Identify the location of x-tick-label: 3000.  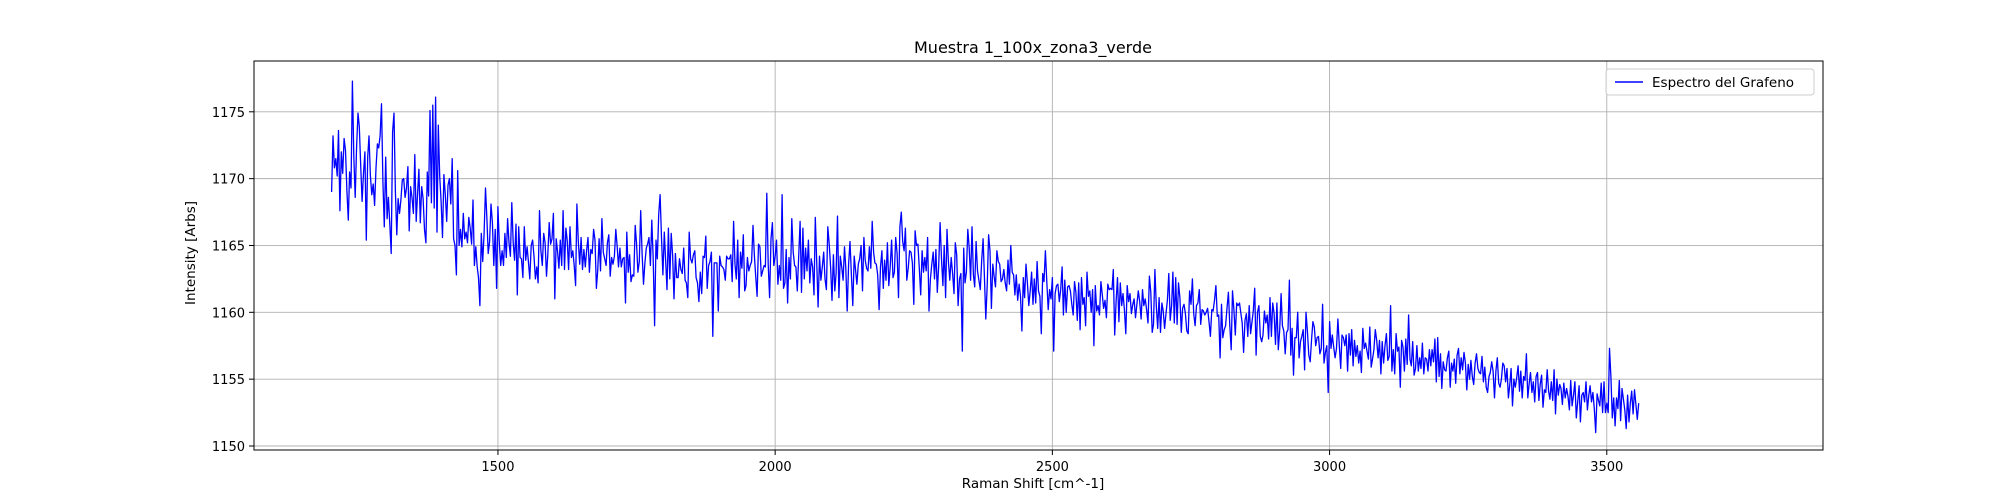
(1329, 467).